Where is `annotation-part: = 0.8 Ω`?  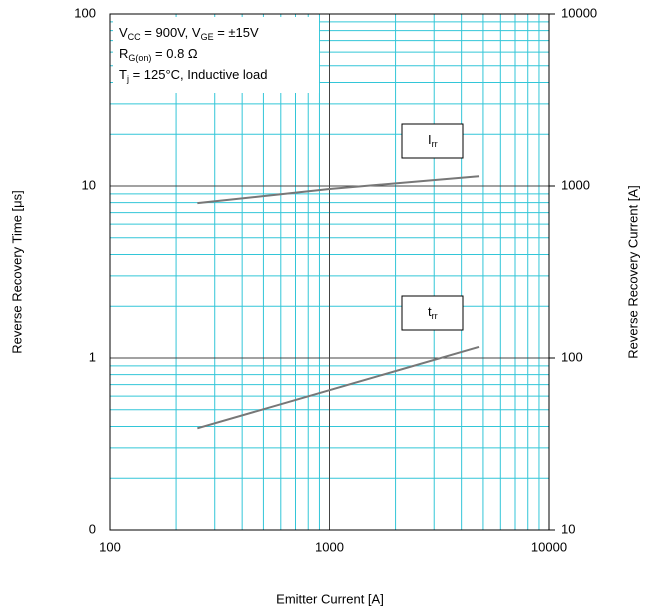 annotation-part: = 0.8 Ω is located at coordinates (174, 53).